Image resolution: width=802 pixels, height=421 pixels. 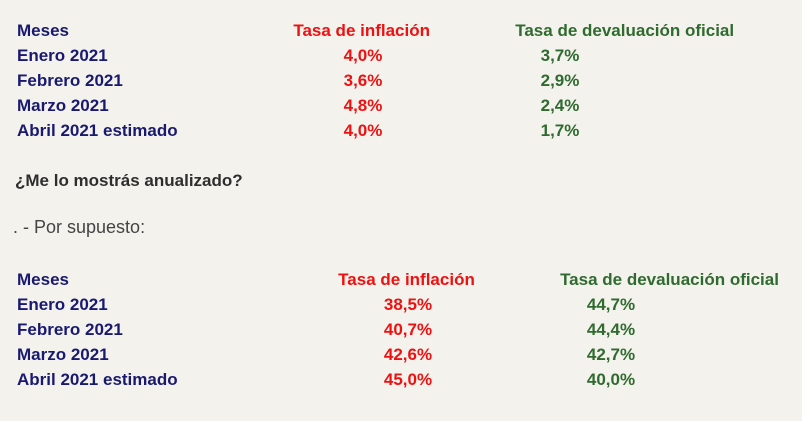 I want to click on inflation-value: 40,7%, so click(x=408, y=329).